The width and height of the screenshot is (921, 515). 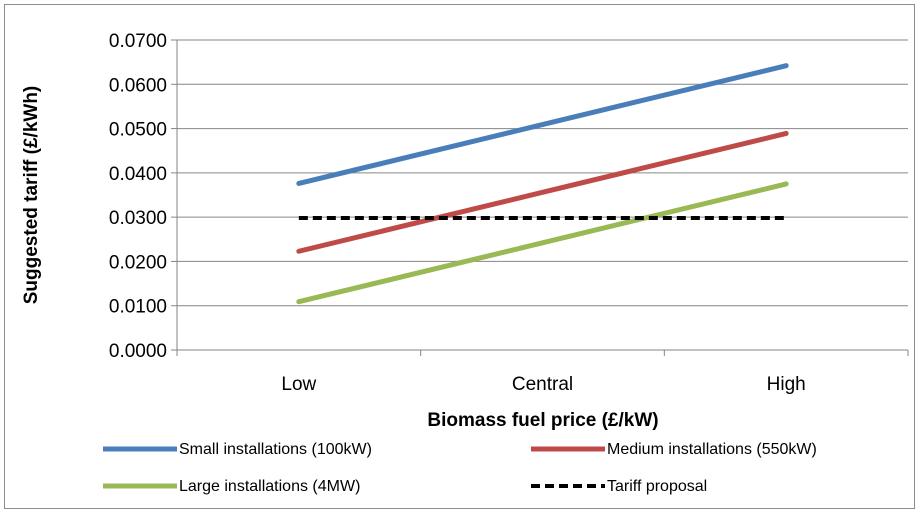 I want to click on y-tick-label: 0.0600, so click(x=138, y=85).